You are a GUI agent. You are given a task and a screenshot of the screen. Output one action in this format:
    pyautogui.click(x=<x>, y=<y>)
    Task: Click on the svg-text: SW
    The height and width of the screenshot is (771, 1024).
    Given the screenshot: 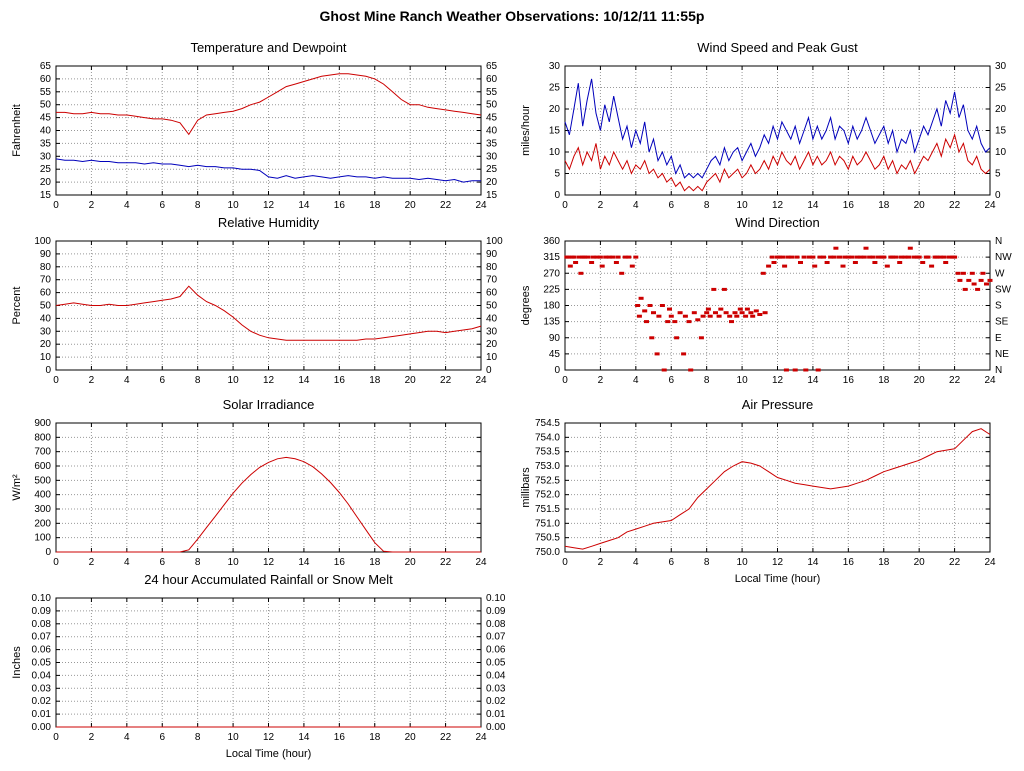 What is the action you would take?
    pyautogui.click(x=1003, y=289)
    